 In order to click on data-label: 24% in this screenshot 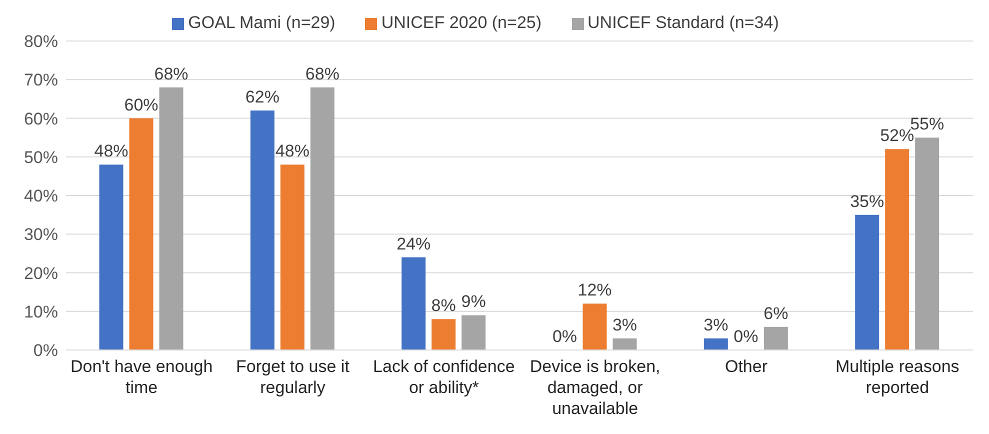, I will do `click(413, 244)`.